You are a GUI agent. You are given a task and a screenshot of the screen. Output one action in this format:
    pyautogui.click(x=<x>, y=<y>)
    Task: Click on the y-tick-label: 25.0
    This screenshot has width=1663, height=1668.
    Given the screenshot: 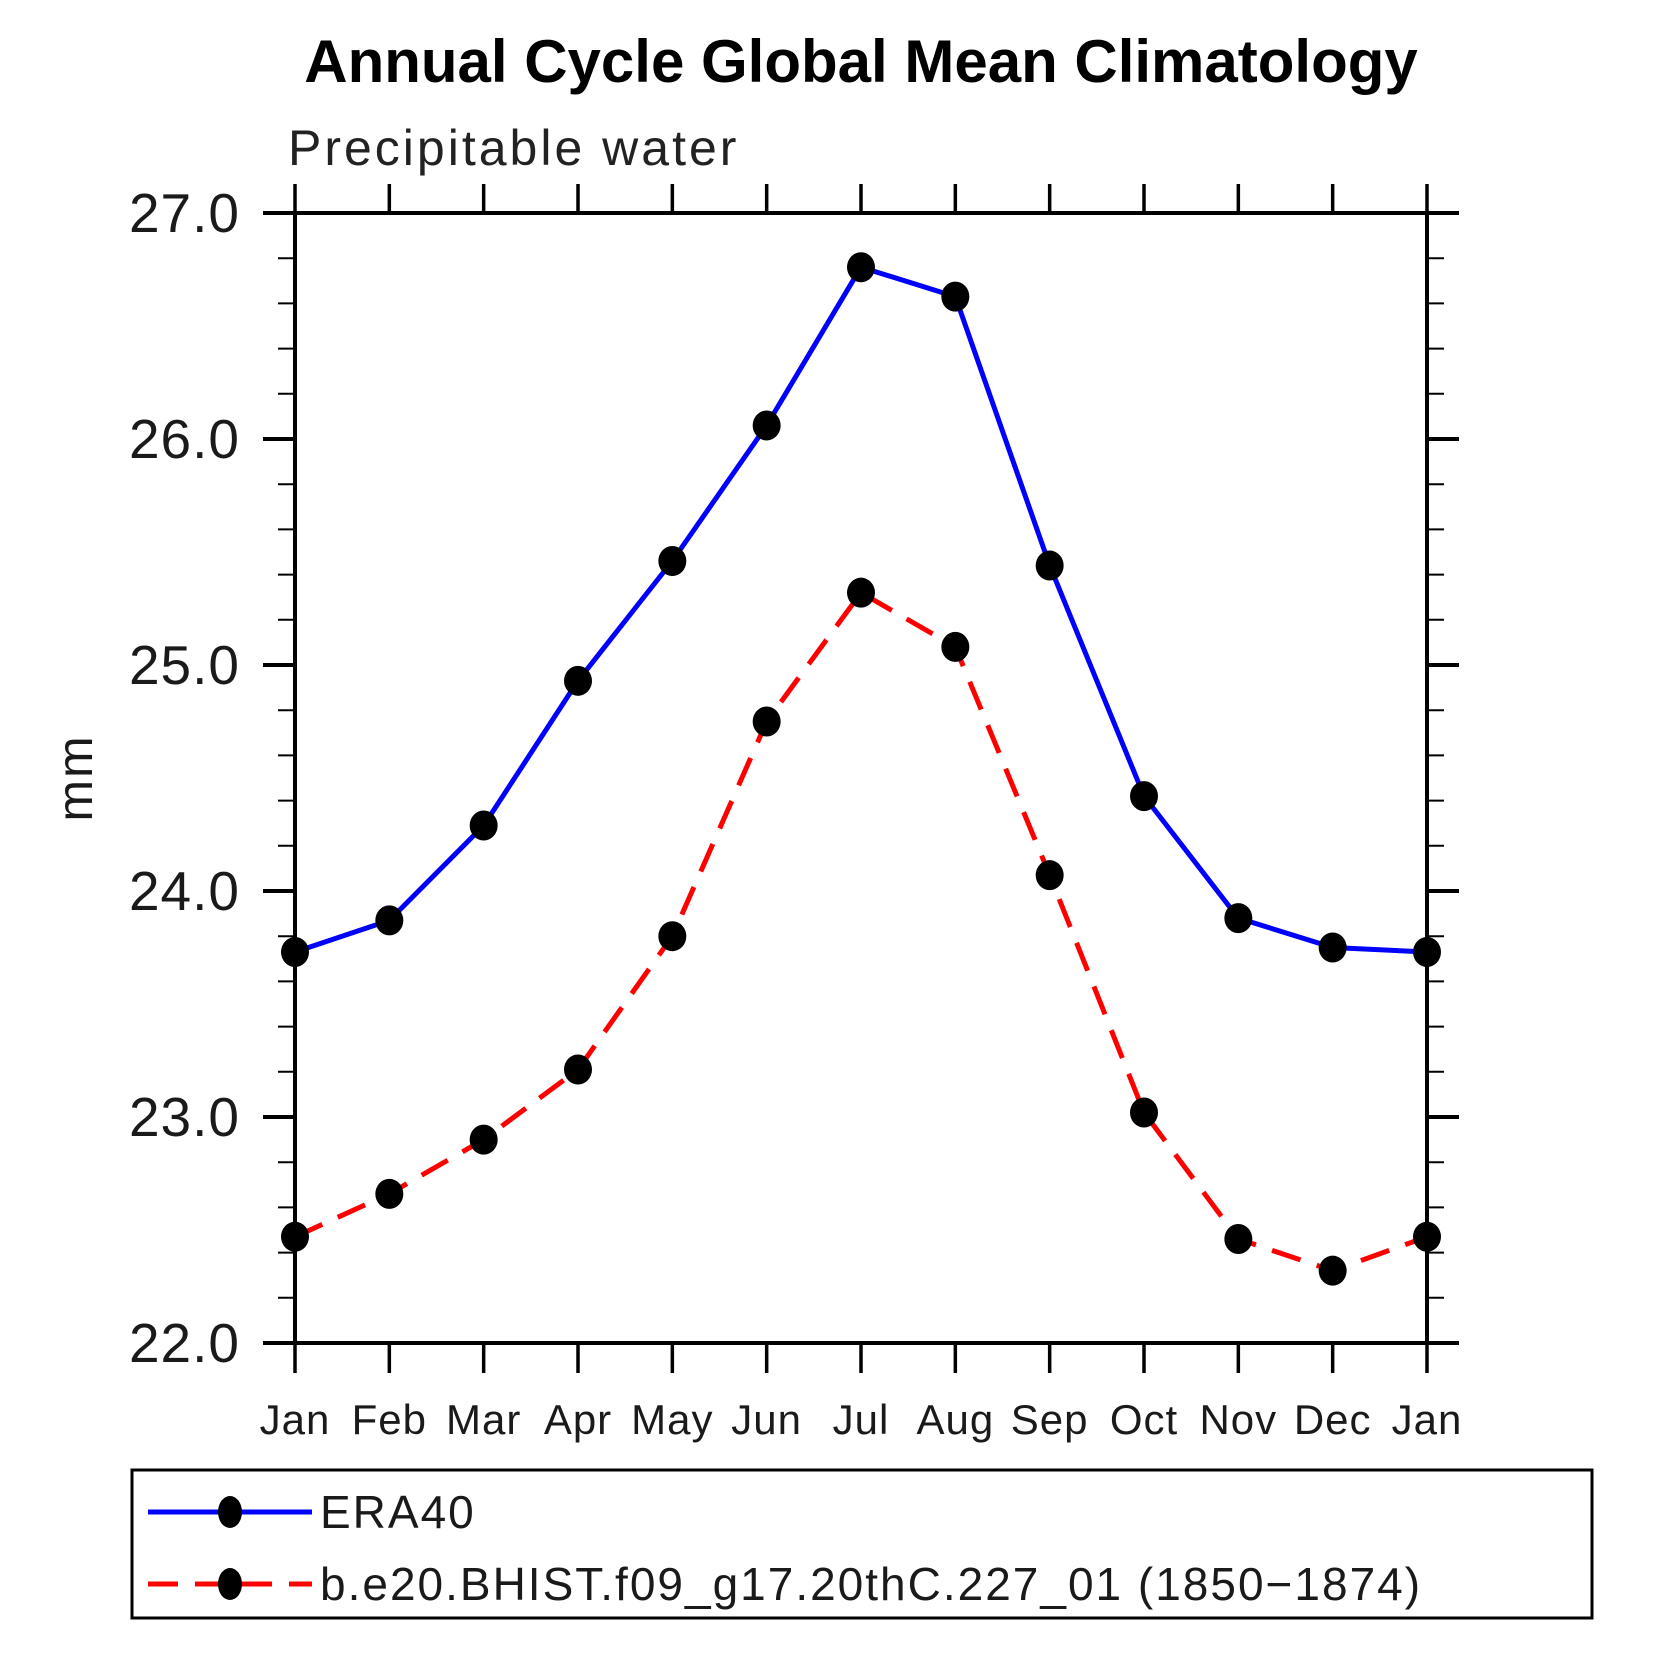 What is the action you would take?
    pyautogui.click(x=184, y=665)
    